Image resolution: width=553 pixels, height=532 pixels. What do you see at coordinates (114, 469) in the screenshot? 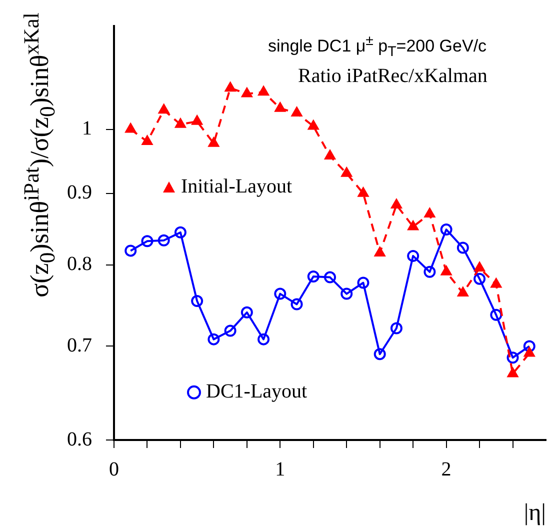
I see `x-tick-label: 0` at bounding box center [114, 469].